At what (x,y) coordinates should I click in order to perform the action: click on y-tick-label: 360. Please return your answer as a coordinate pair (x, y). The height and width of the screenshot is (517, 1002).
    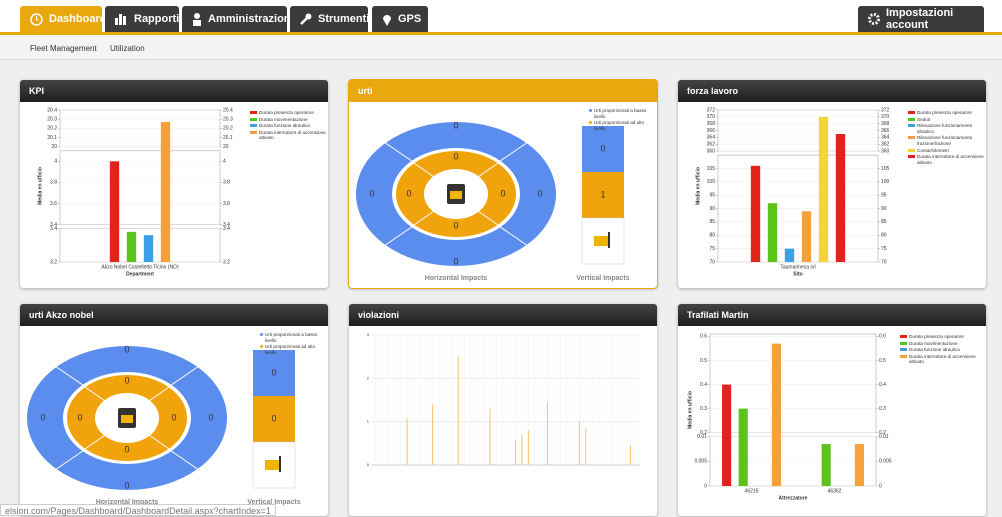
    Looking at the image, I should click on (711, 151).